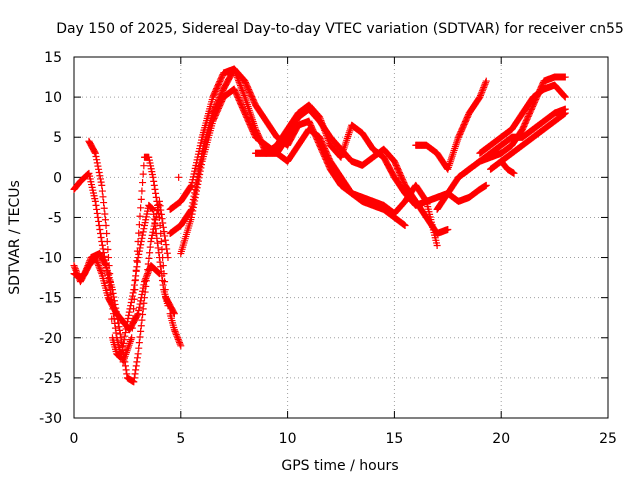 Image resolution: width=640 pixels, height=480 pixels. I want to click on y-tick-label: 10, so click(53, 98).